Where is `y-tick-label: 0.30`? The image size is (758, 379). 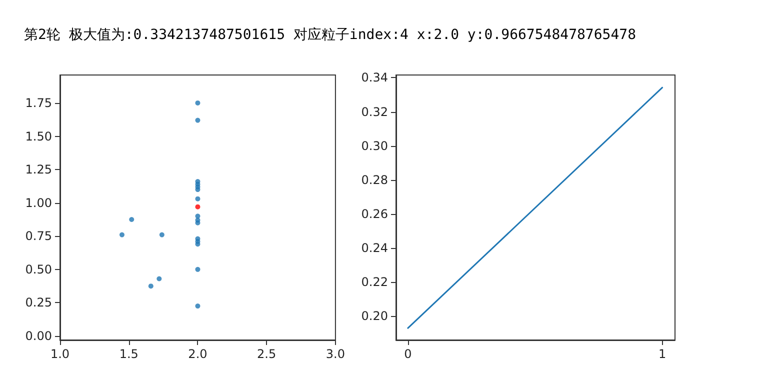
y-tick-label: 0.30 is located at coordinates (374, 145).